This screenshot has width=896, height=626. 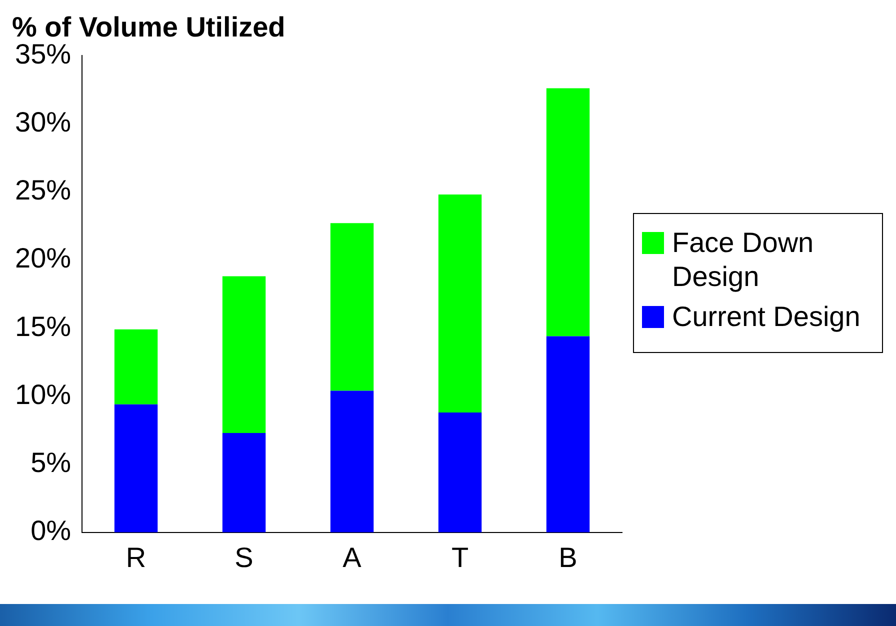 What do you see at coordinates (743, 260) in the screenshot?
I see `legend-label: Face Down Design` at bounding box center [743, 260].